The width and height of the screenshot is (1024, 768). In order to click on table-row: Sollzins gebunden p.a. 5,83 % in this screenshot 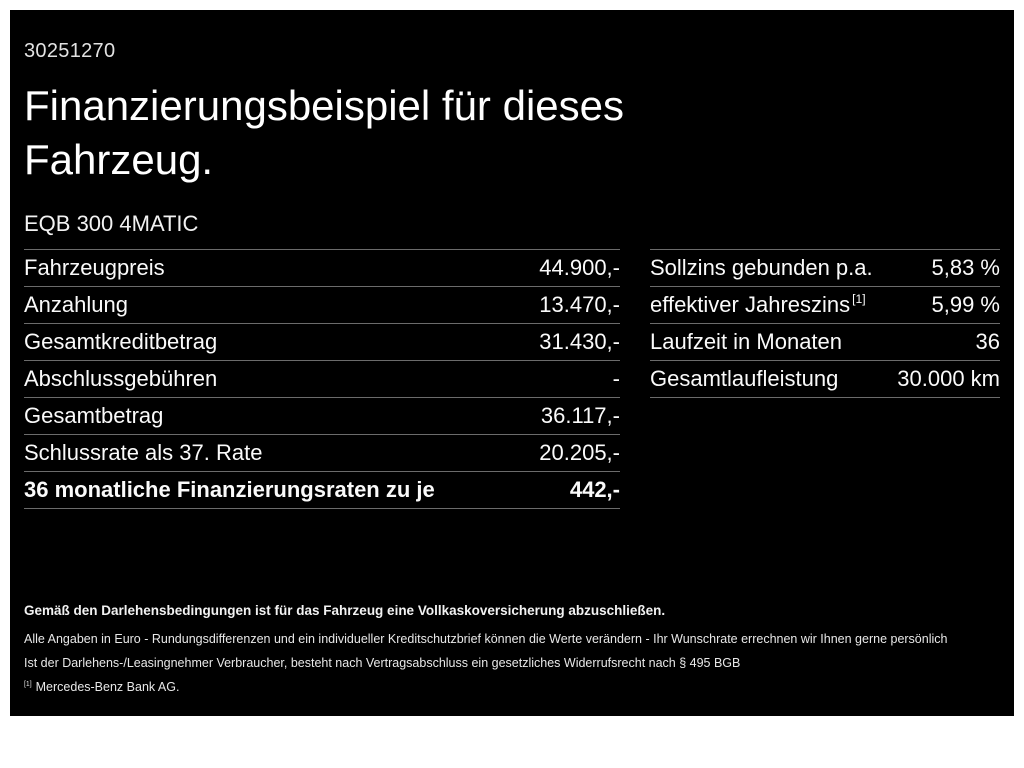, I will do `click(825, 268)`.